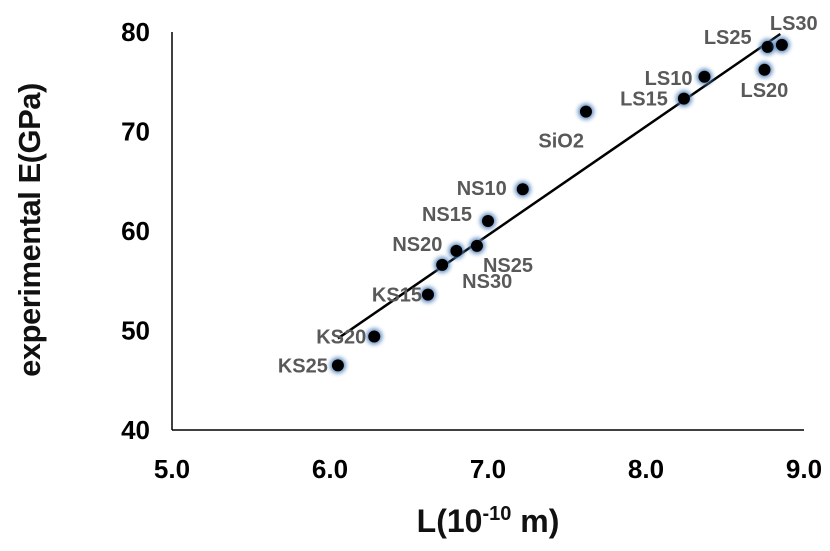 This screenshot has height=551, width=830. What do you see at coordinates (728, 38) in the screenshot?
I see `point-label-ls25: LS25` at bounding box center [728, 38].